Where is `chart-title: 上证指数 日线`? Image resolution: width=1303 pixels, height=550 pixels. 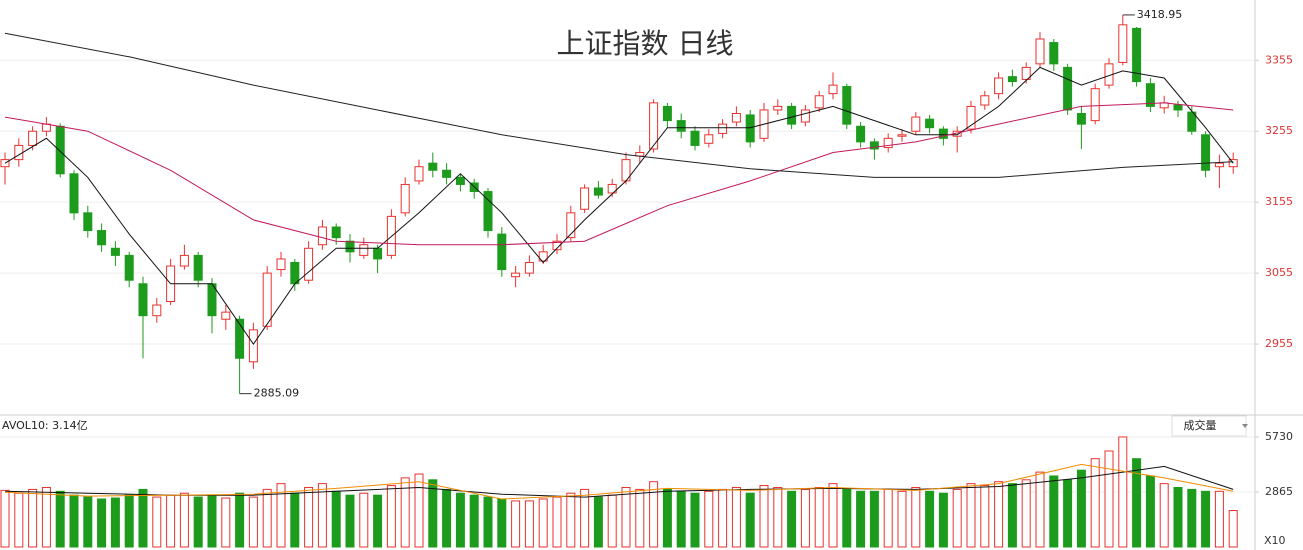
chart-title: 上证指数 日线 is located at coordinates (645, 43).